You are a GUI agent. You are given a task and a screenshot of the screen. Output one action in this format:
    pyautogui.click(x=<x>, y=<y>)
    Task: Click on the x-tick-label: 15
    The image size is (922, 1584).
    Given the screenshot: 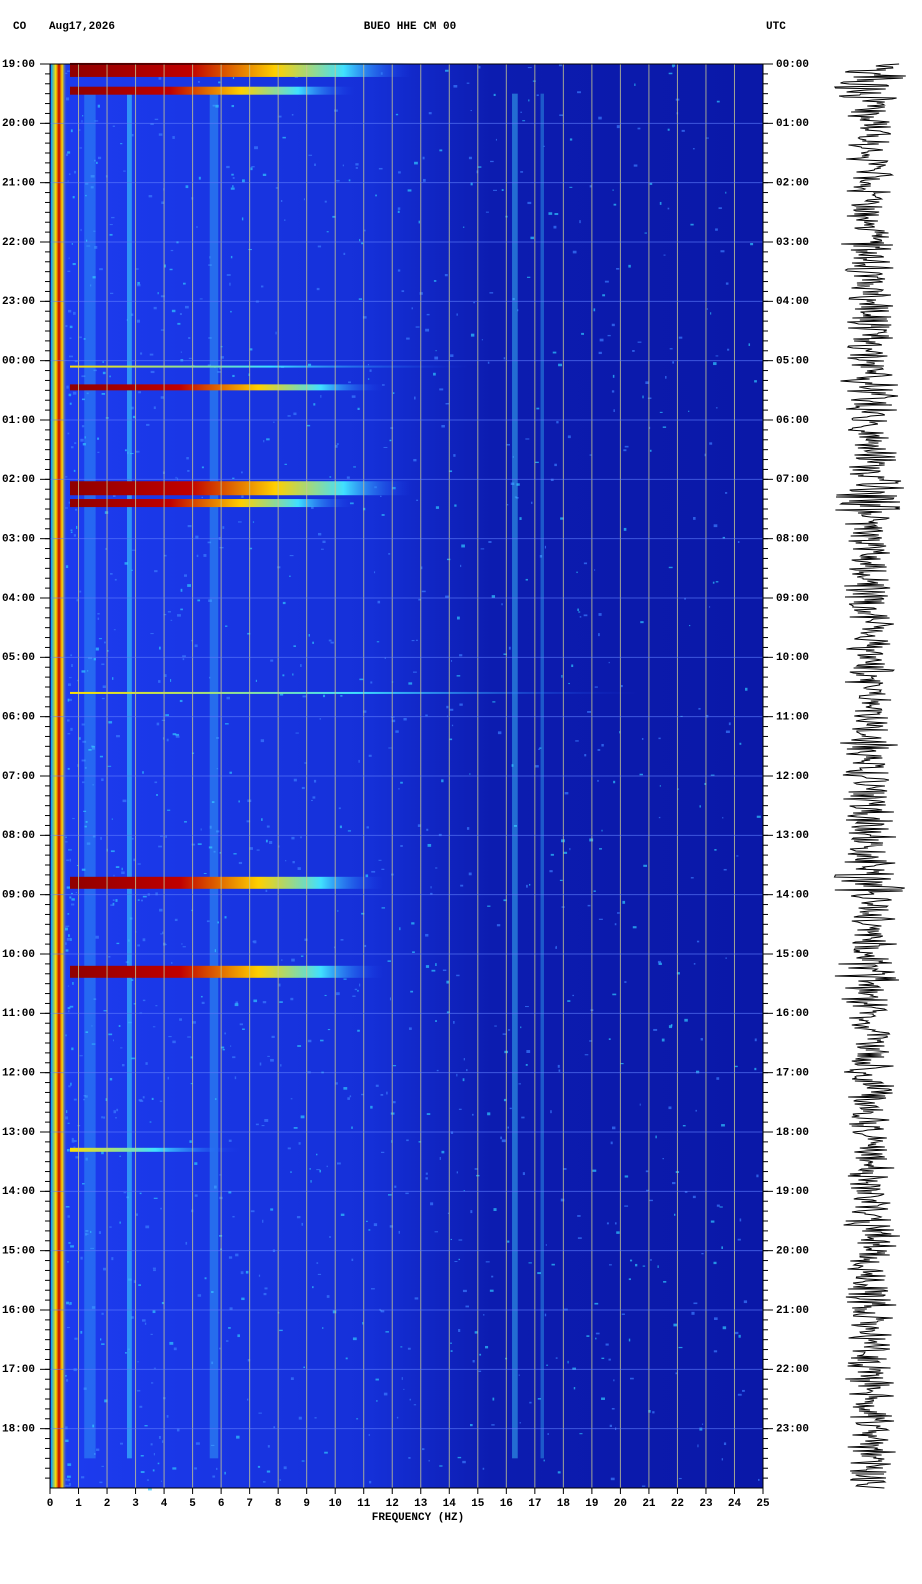 What is the action you would take?
    pyautogui.click(x=478, y=1504)
    